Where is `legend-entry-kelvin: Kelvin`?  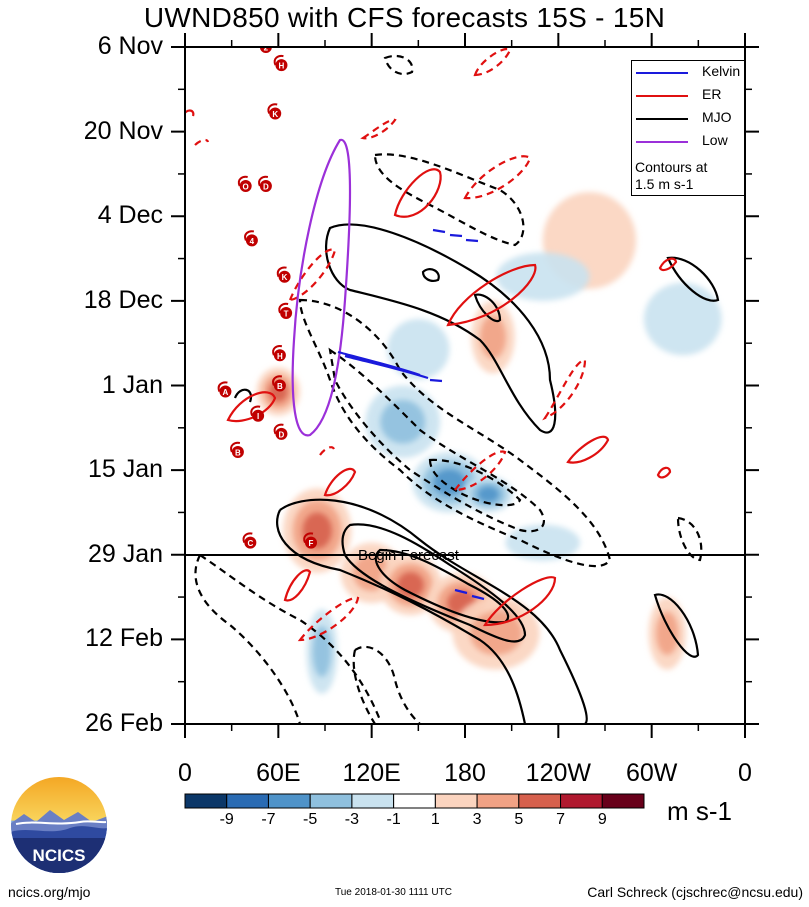
legend-entry-kelvin: Kelvin is located at coordinates (688, 73).